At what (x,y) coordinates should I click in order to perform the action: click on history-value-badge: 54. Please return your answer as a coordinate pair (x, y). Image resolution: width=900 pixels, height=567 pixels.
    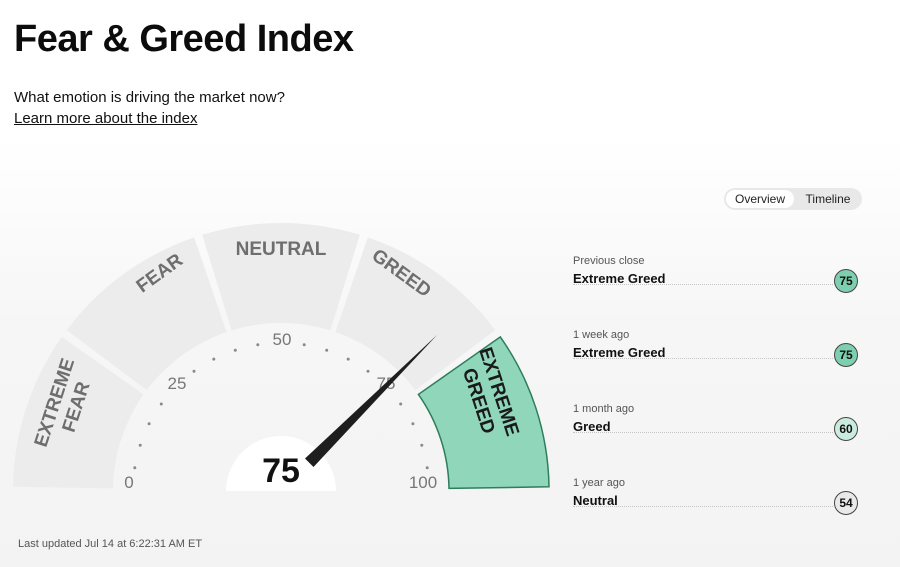
    Looking at the image, I should click on (846, 503).